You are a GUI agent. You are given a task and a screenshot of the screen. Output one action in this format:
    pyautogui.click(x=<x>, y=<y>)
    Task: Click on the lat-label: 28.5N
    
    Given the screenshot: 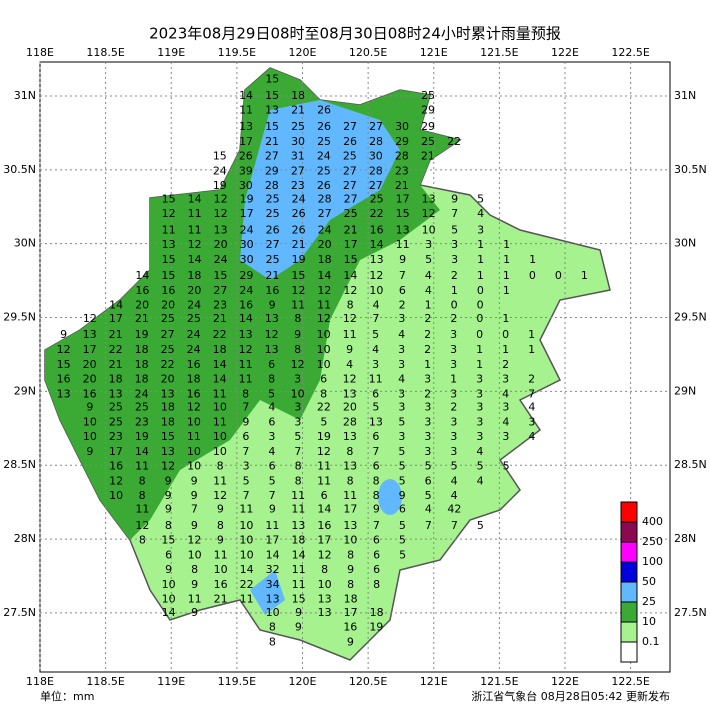 What is the action you would take?
    pyautogui.click(x=19, y=464)
    